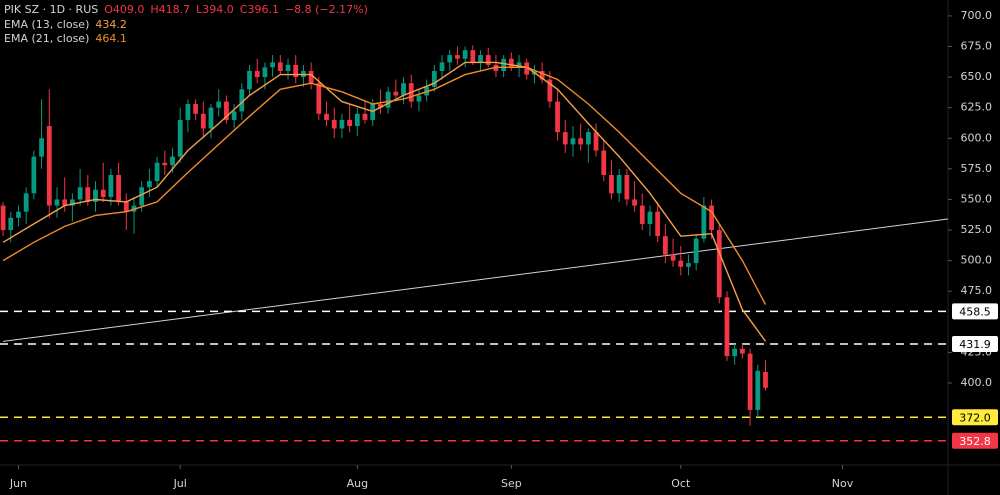 The width and height of the screenshot is (1000, 495). Describe the element at coordinates (977, 168) in the screenshot. I see `y-tick-label: 575.0` at that location.